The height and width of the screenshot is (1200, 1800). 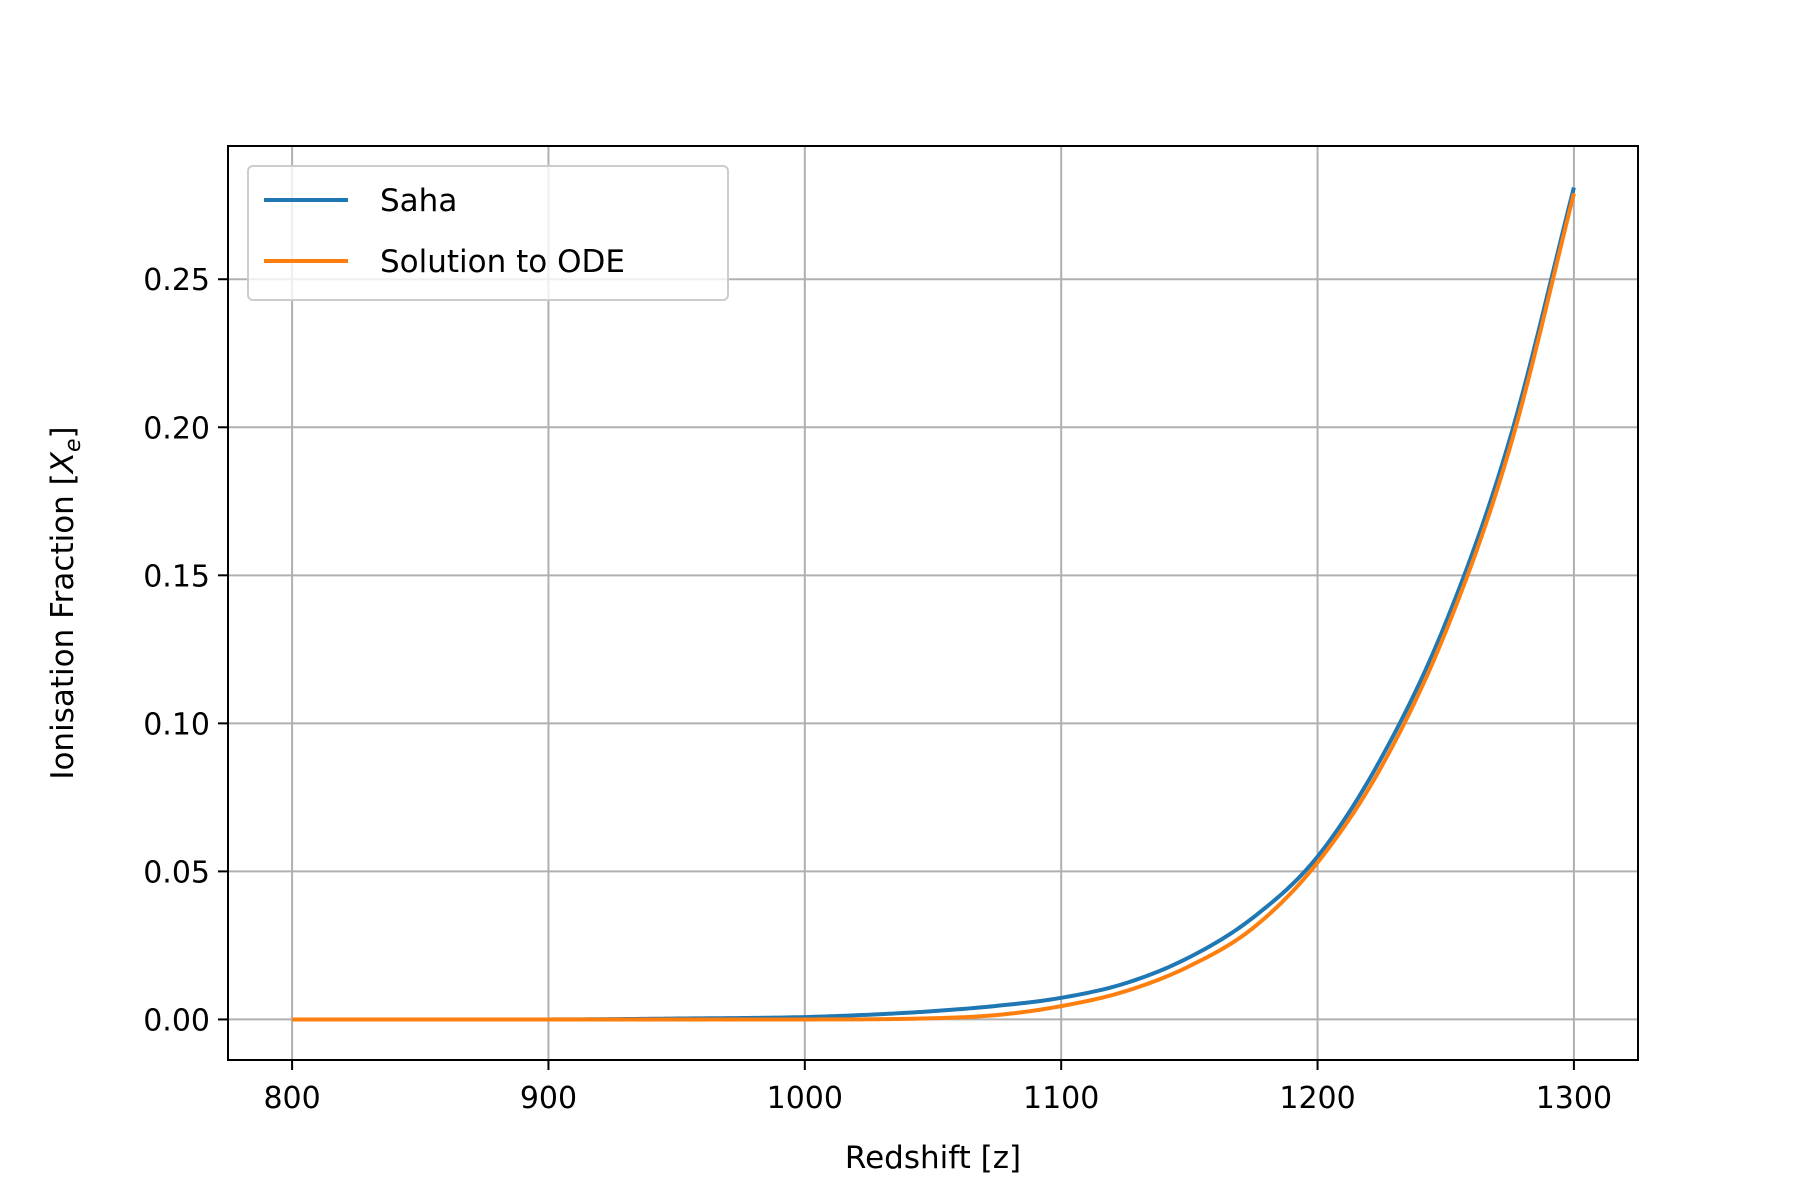 What do you see at coordinates (176, 576) in the screenshot?
I see `y-tick-label: 0.15` at bounding box center [176, 576].